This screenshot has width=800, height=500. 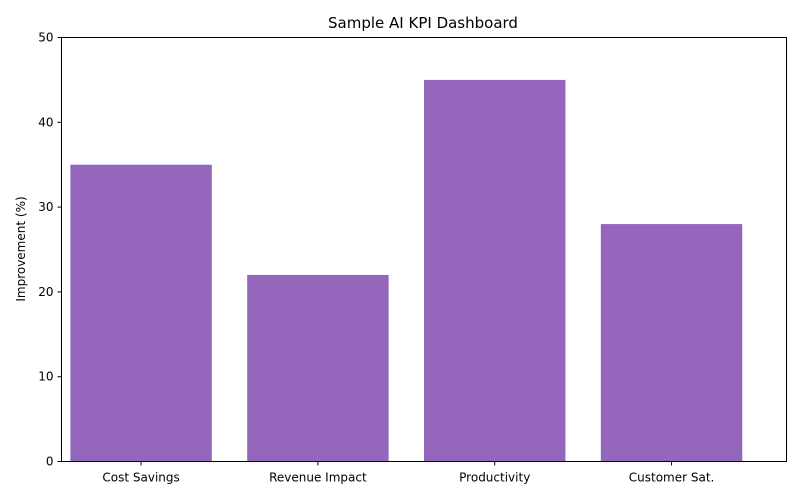 What do you see at coordinates (45, 377) in the screenshot?
I see `y-tick-label: 10` at bounding box center [45, 377].